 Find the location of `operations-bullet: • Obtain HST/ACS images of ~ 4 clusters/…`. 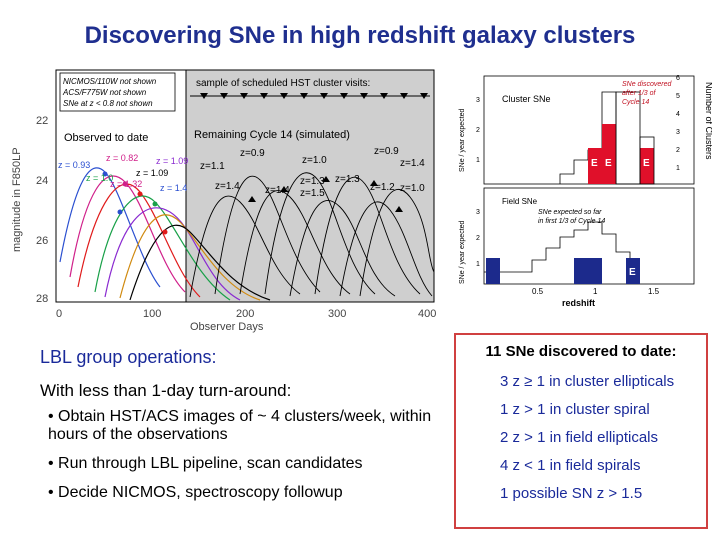

operations-bullet: • Obtain HST/ACS images of ~ 4 clusters/… is located at coordinates (240, 425).